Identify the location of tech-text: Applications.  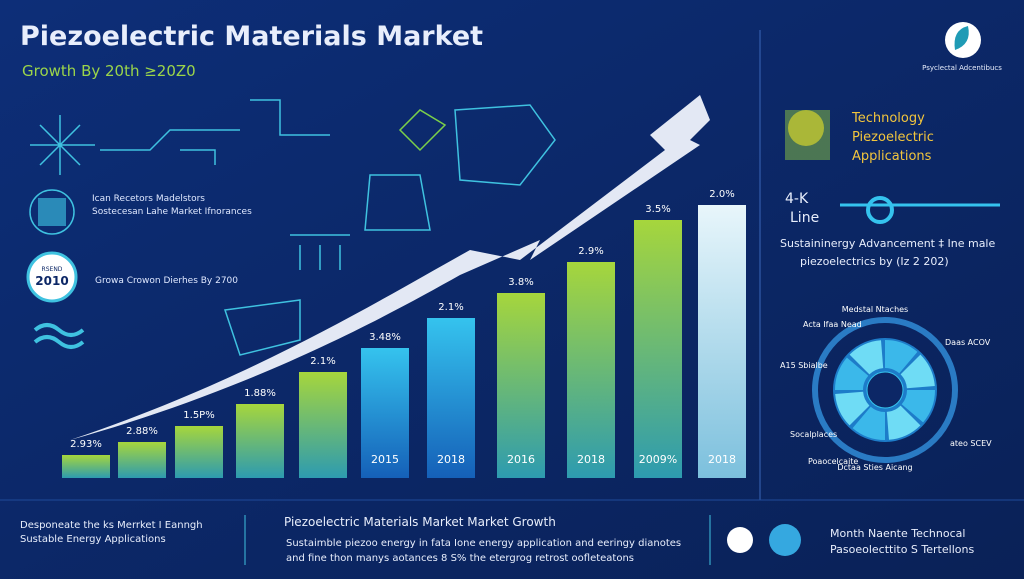
(892, 156).